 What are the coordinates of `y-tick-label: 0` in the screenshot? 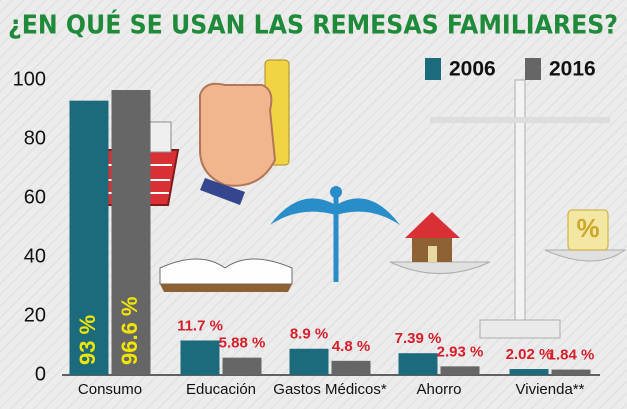 It's located at (40, 374).